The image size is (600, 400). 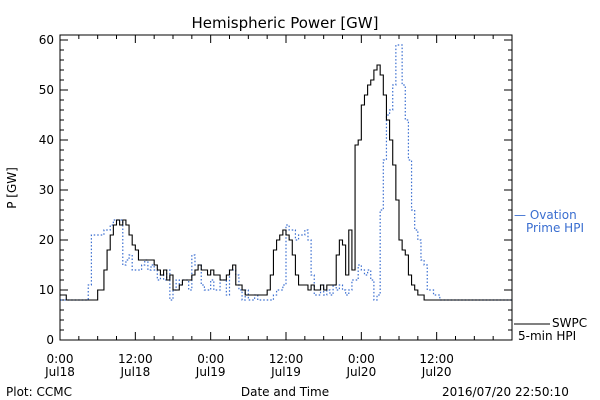 What do you see at coordinates (555, 228) in the screenshot?
I see `legend-ovation-line2: Prime HPI` at bounding box center [555, 228].